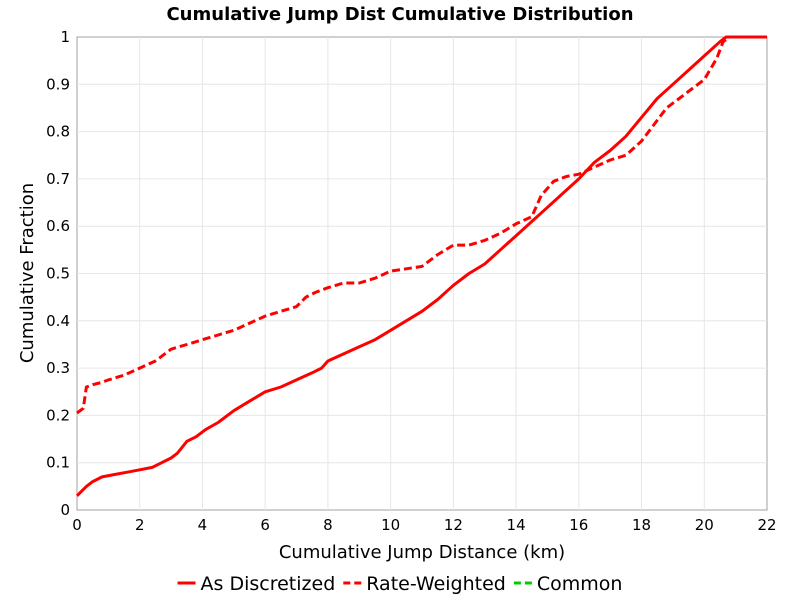 The height and width of the screenshot is (600, 800). What do you see at coordinates (516, 525) in the screenshot?
I see `x-tick-label: 14` at bounding box center [516, 525].